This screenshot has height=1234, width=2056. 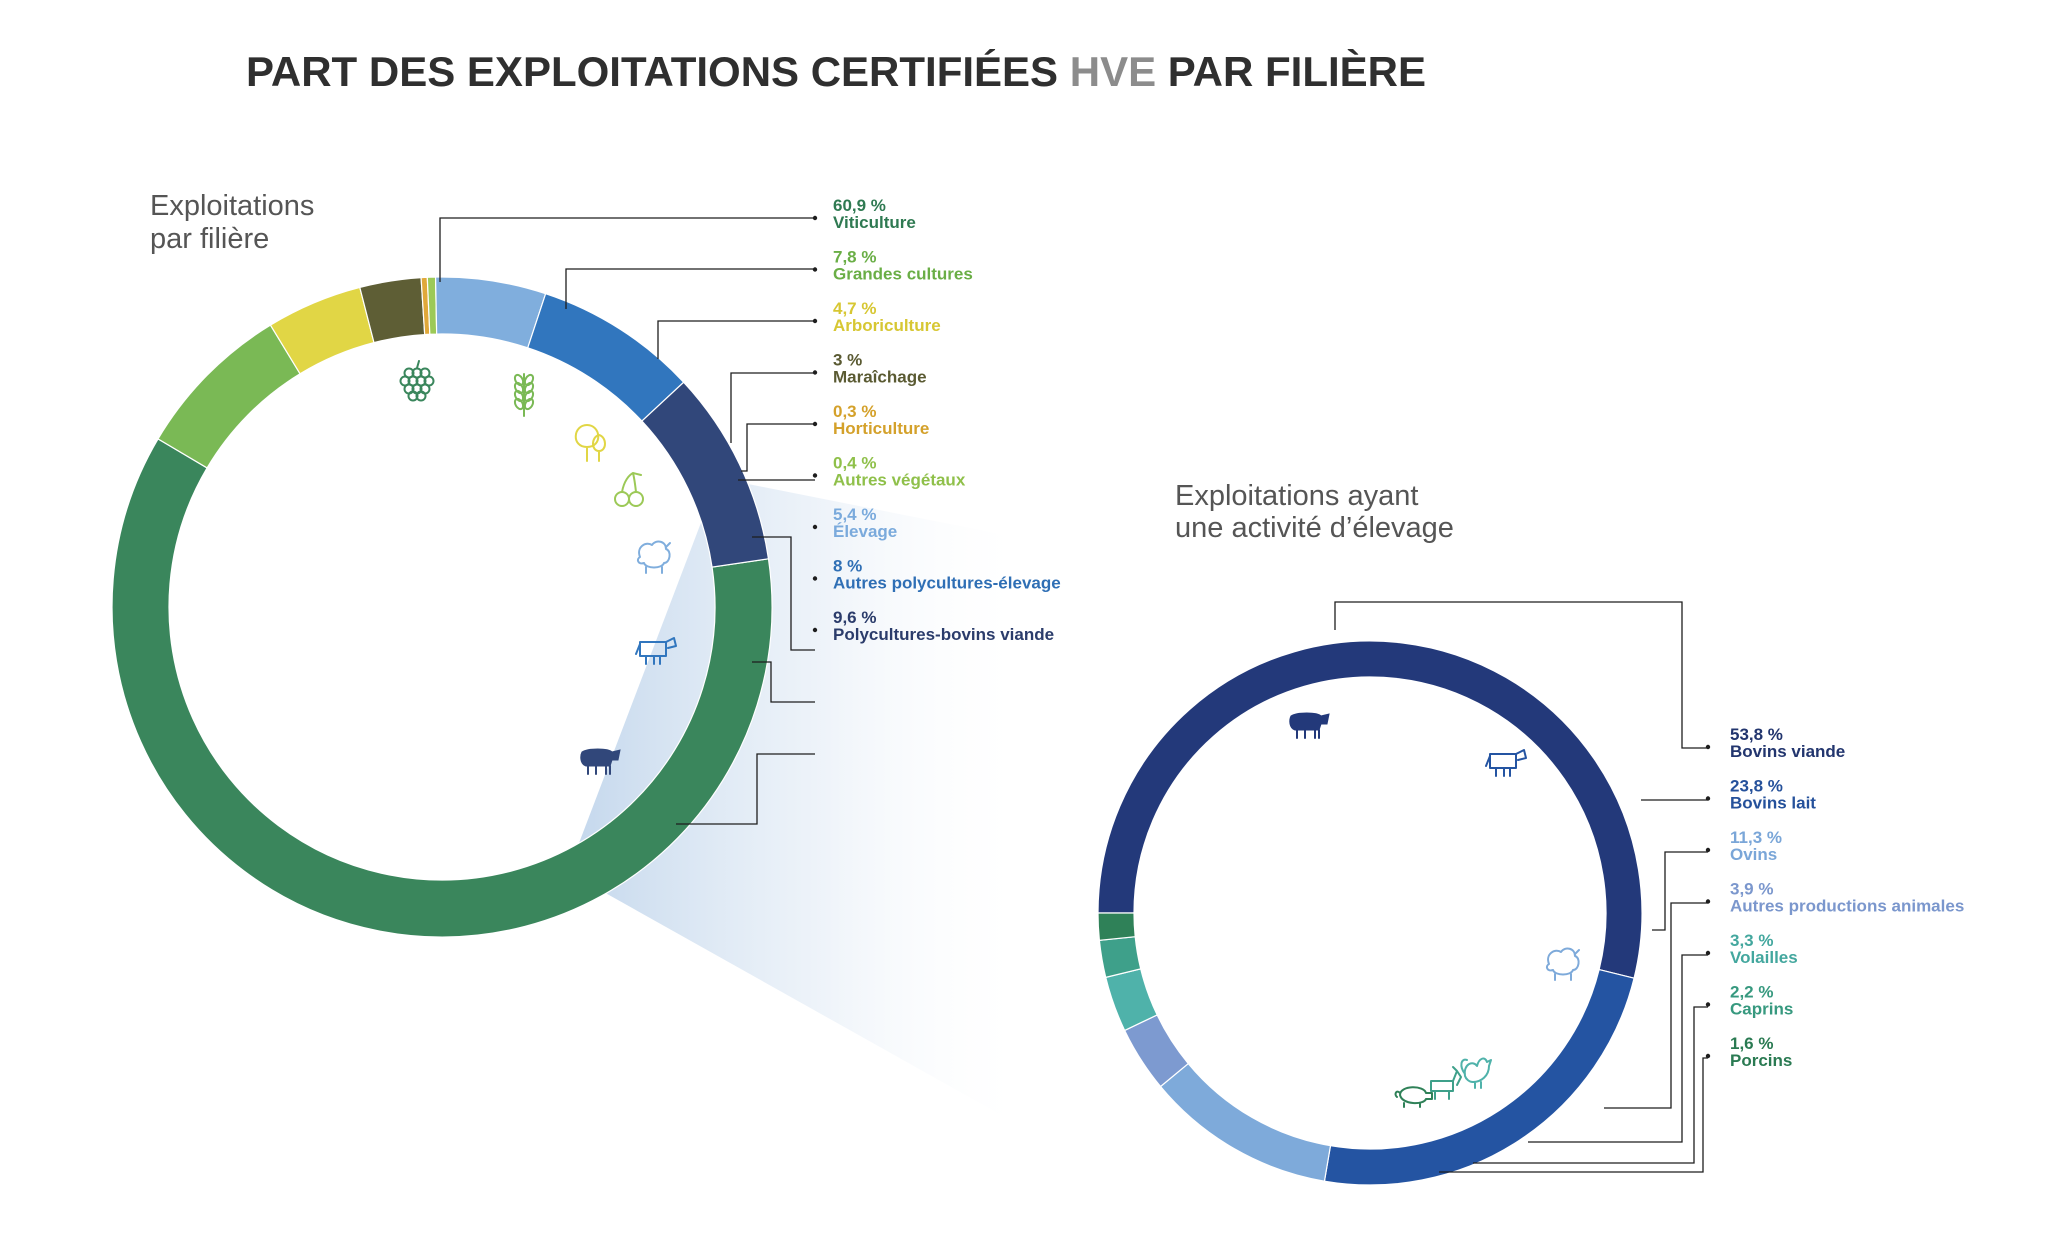 I want to click on chart2-heading-line-1: Exploitations ayant, so click(x=1296, y=496).